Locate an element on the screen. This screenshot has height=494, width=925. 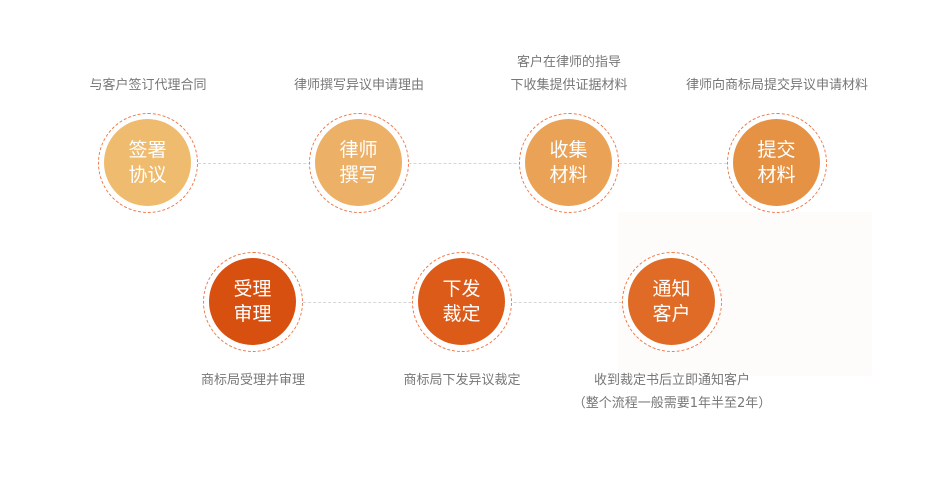
step-circle: 提交 材料 is located at coordinates (776, 162).